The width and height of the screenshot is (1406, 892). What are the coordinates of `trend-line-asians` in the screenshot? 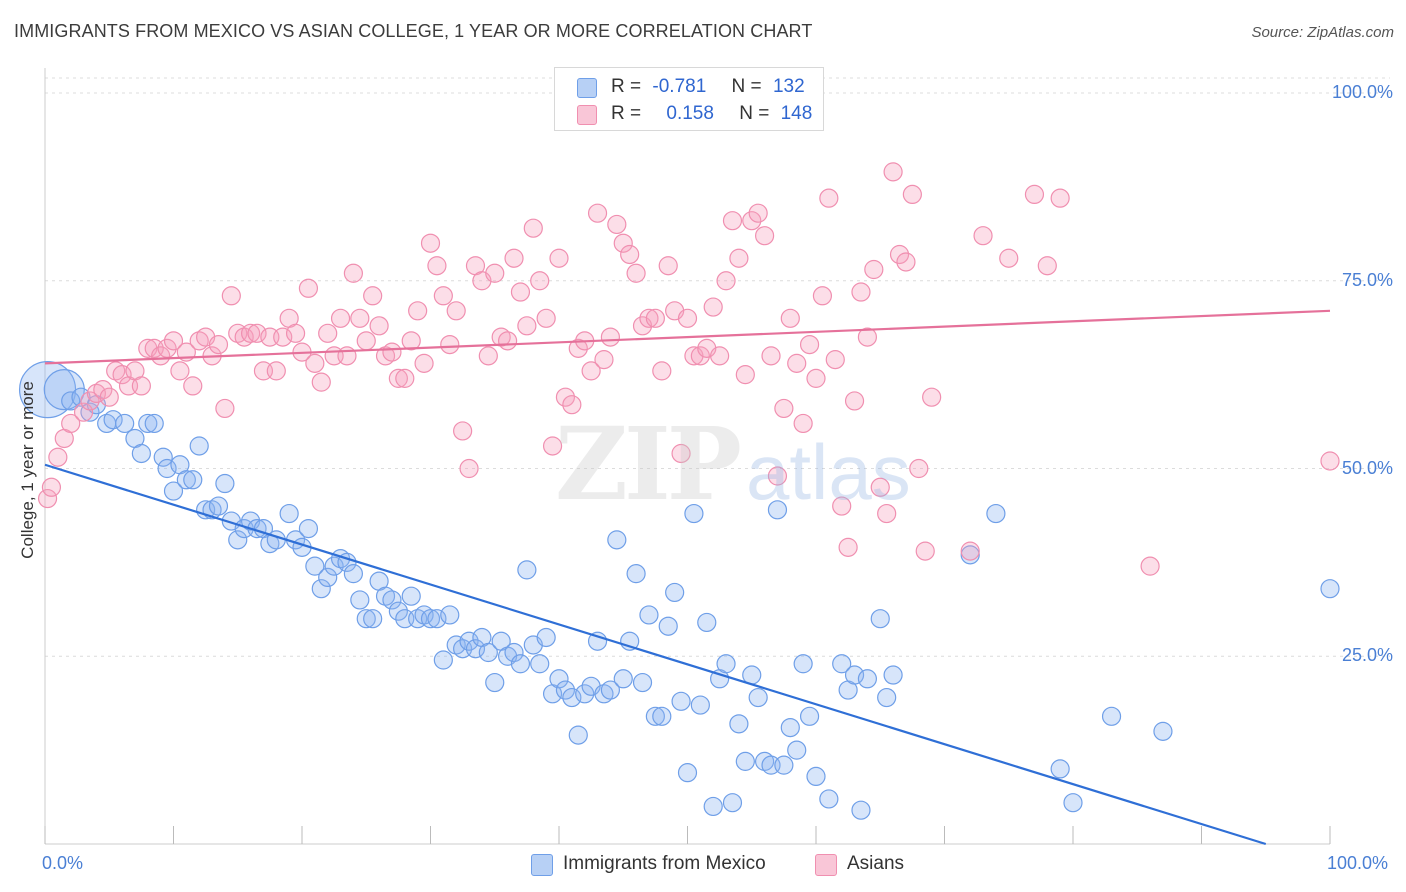 It's located at (687, 337).